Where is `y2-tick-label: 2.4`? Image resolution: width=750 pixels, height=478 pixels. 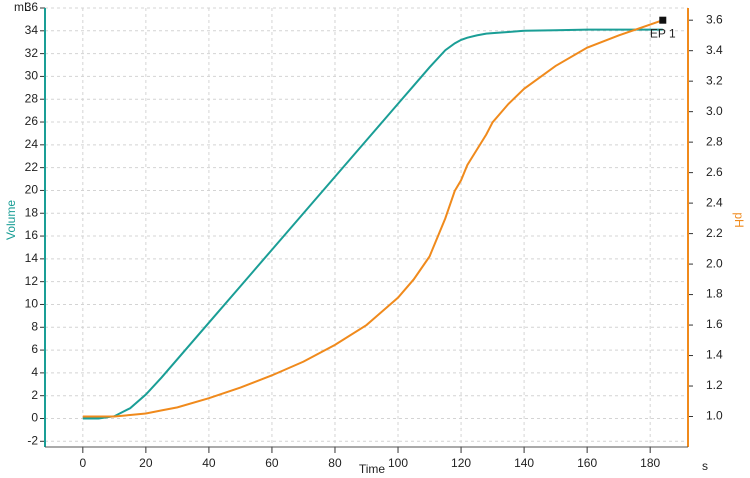 y2-tick-label: 2.4 is located at coordinates (714, 202).